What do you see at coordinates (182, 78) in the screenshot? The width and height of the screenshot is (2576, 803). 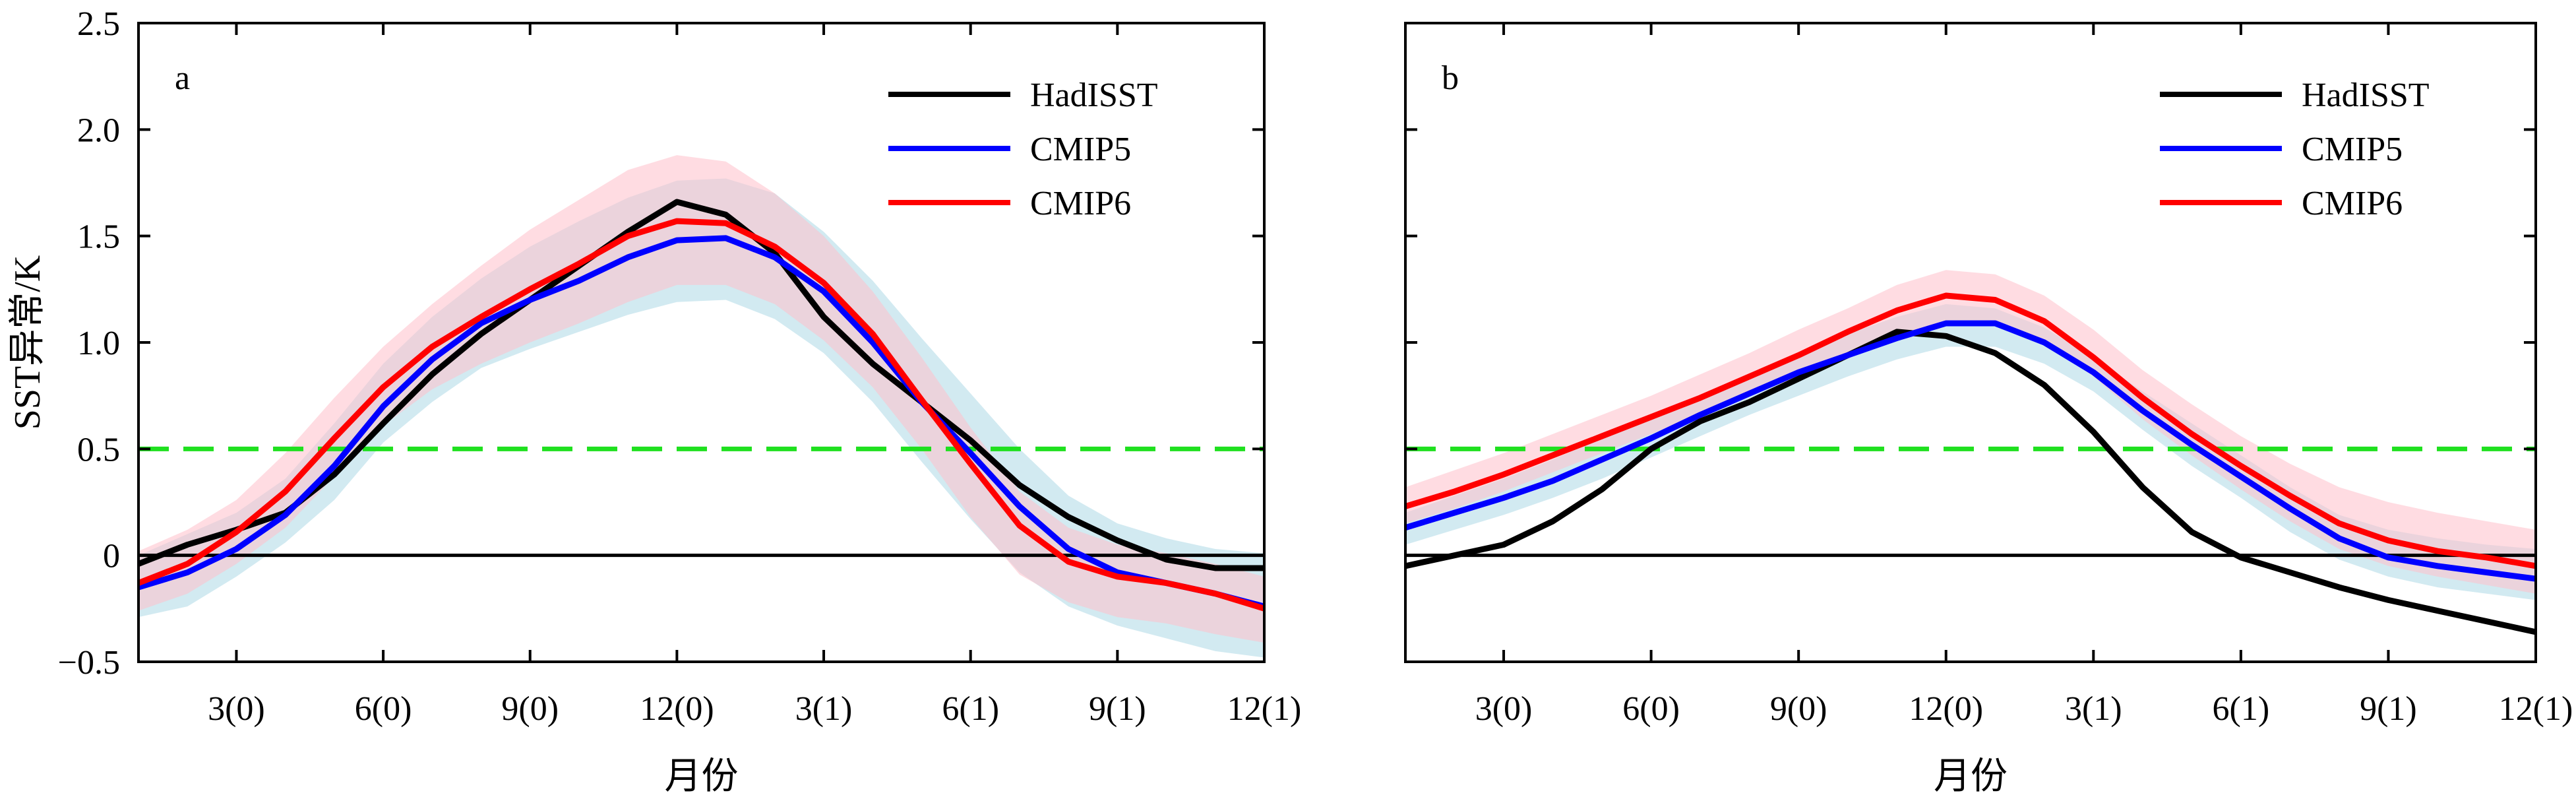 I see `panel-label: a` at bounding box center [182, 78].